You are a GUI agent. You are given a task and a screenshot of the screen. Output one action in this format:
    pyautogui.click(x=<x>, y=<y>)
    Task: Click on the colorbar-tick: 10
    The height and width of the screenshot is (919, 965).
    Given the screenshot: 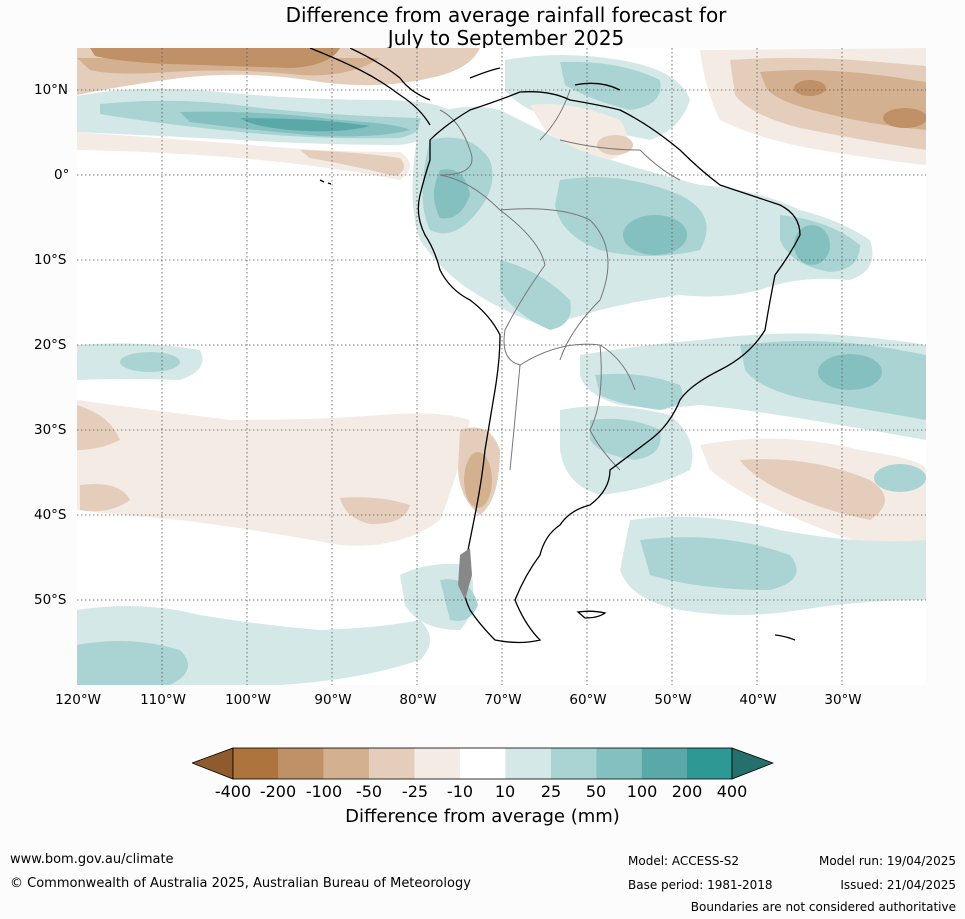 What is the action you would take?
    pyautogui.click(x=505, y=791)
    